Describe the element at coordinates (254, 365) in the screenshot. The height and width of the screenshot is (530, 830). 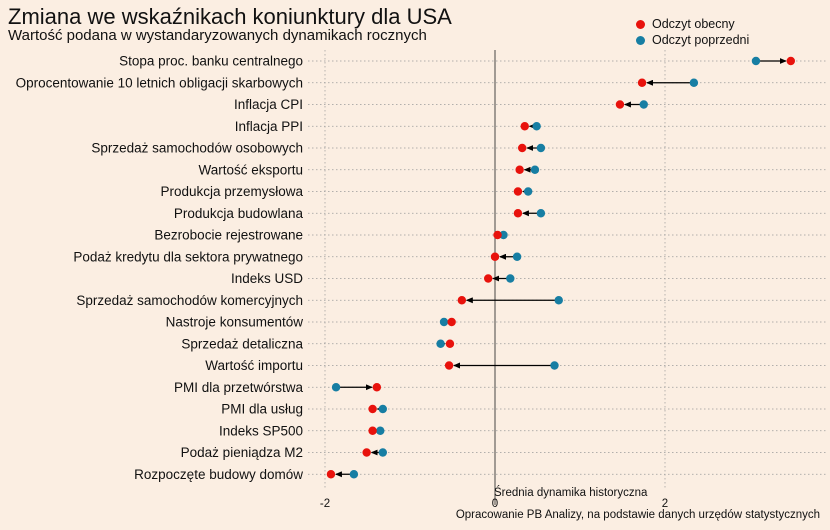
I see `category-label: Wartość importu` at that location.